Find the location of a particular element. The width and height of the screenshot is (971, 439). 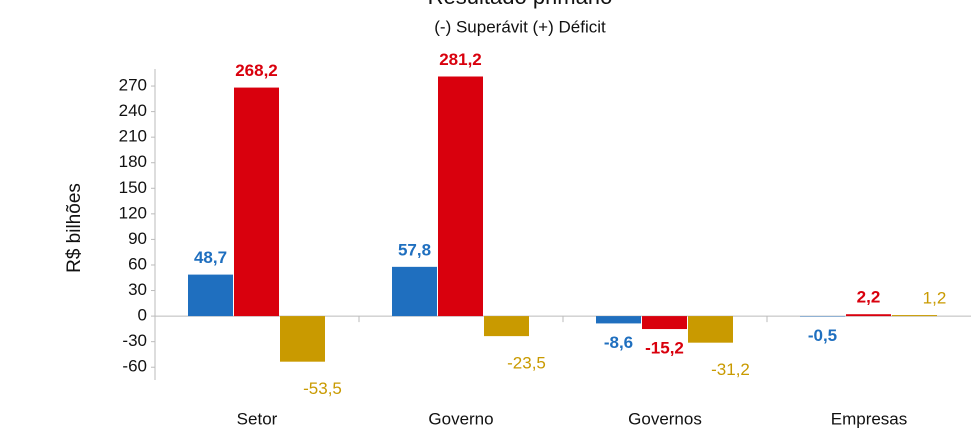

y-axis-label: R$ bilhões is located at coordinates (74, 228).